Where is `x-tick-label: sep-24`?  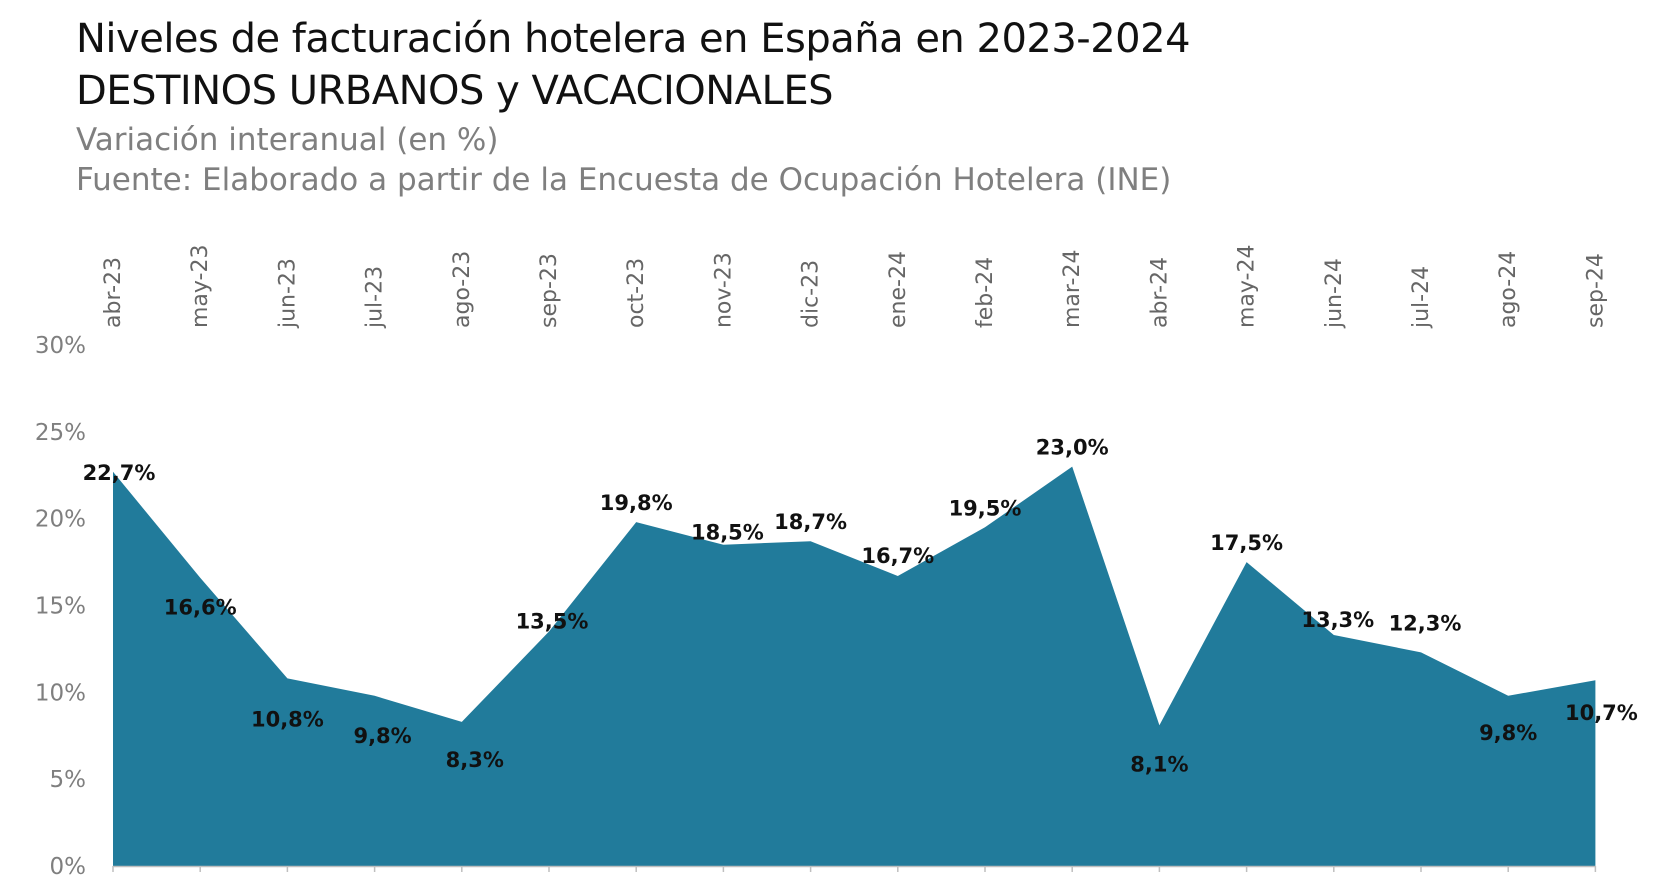 x-tick-label: sep-24 is located at coordinates (1595, 290).